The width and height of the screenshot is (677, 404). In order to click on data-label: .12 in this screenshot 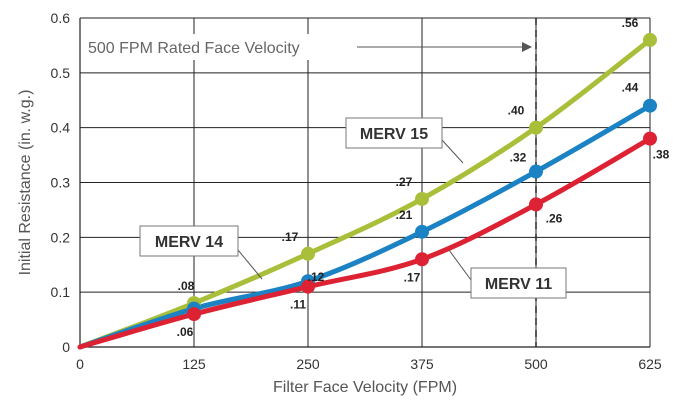, I will do `click(316, 277)`.